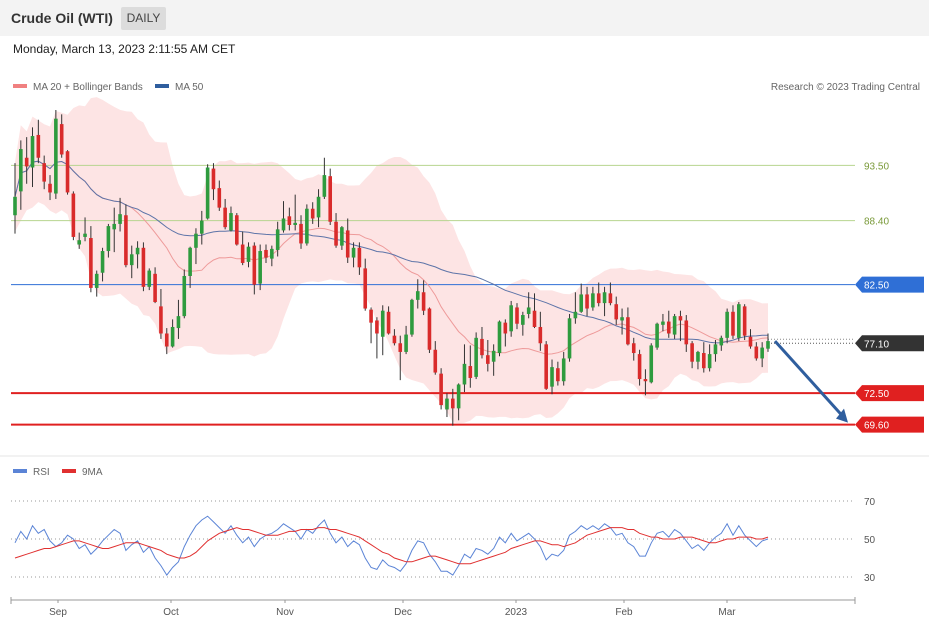 The height and width of the screenshot is (629, 929). What do you see at coordinates (876, 426) in the screenshot?
I see `level-label-69.60: 69.60` at bounding box center [876, 426].